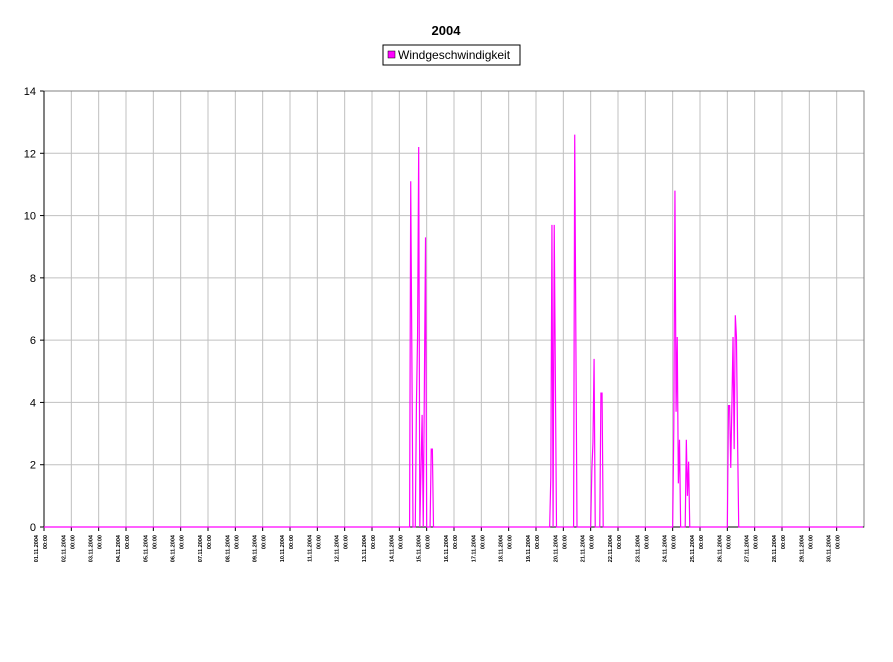 This screenshot has width=893, height=662. I want to click on x-tick-label: 03.11.2004 00:00, so click(96, 548).